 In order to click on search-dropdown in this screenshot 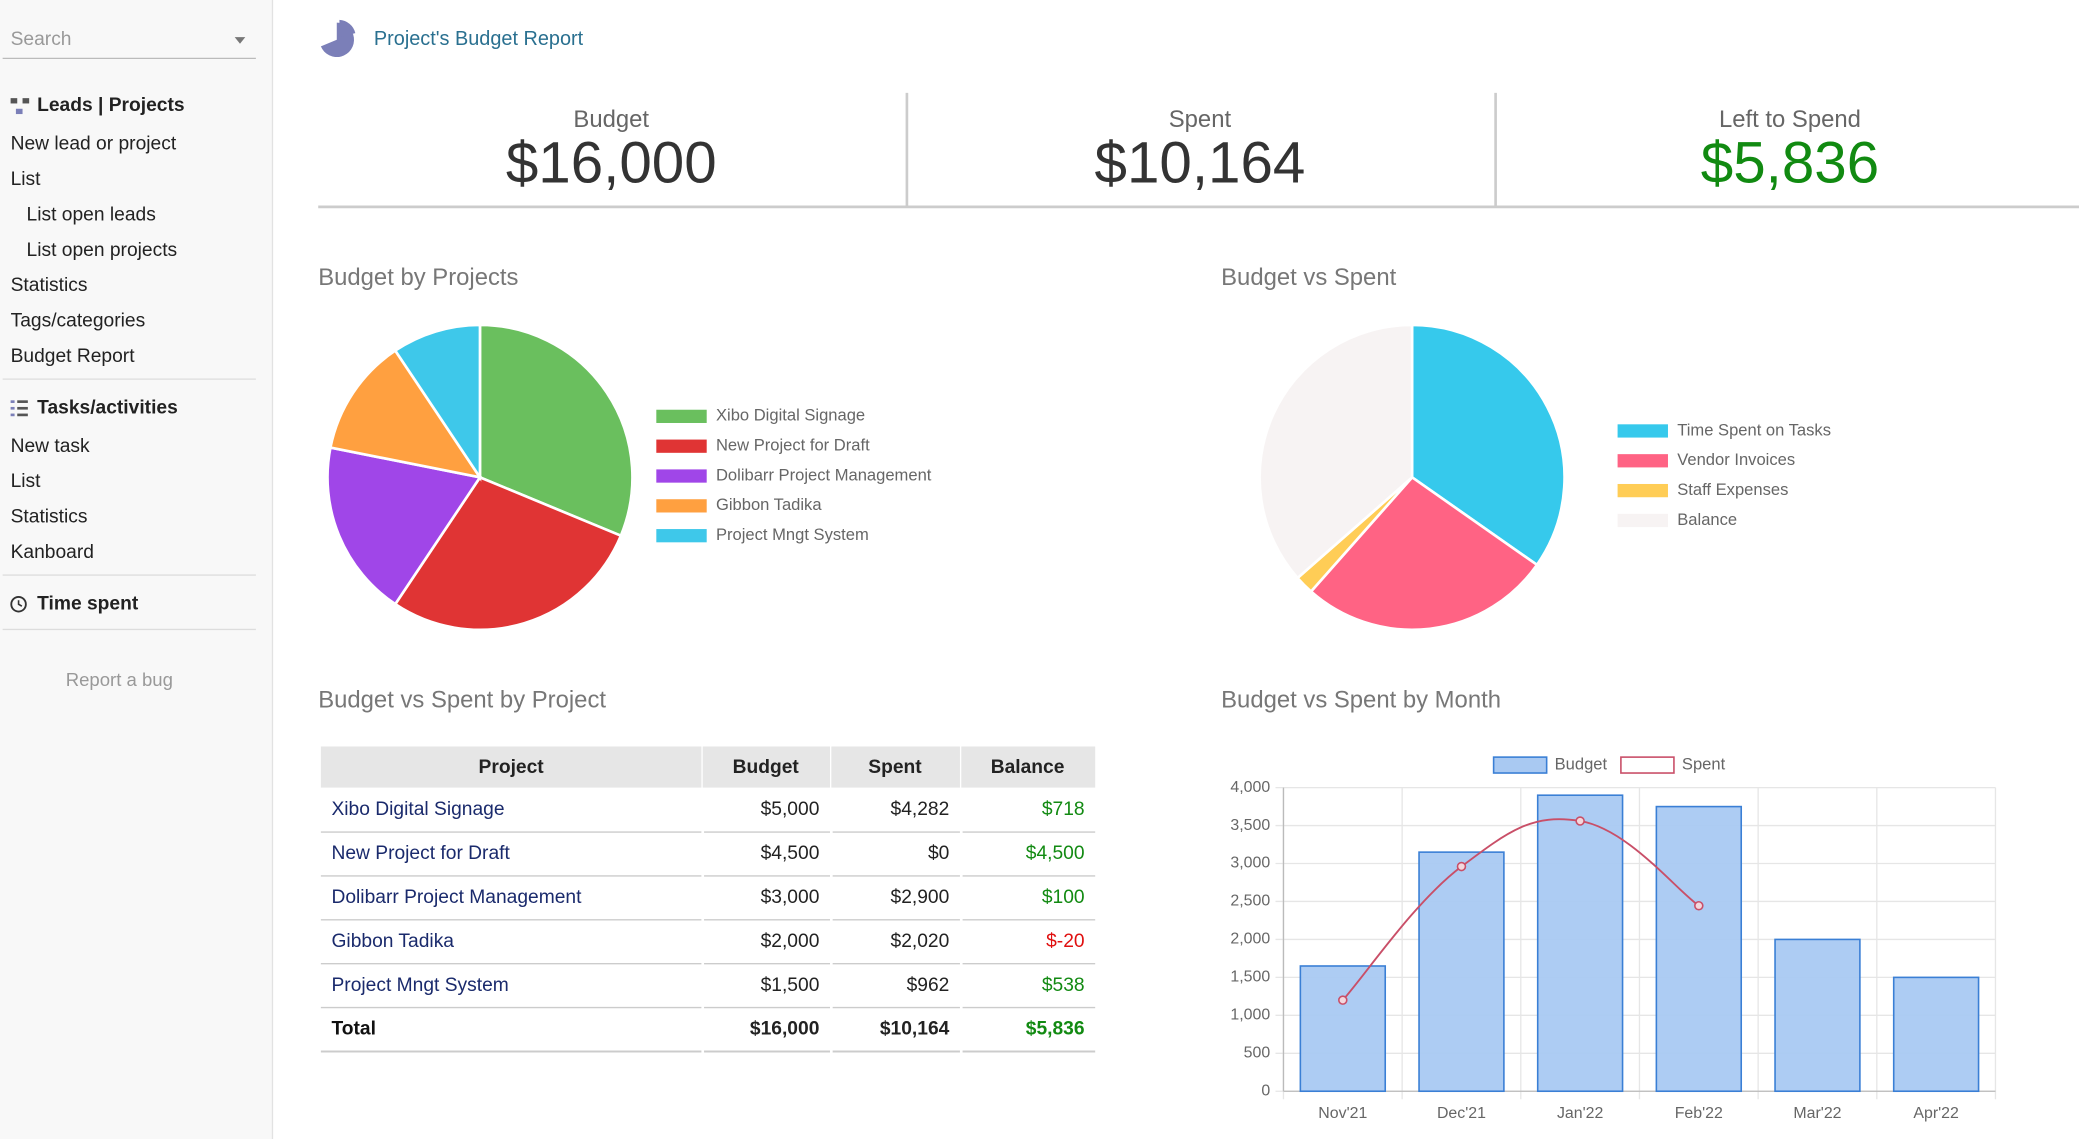, I will do `click(240, 40)`.